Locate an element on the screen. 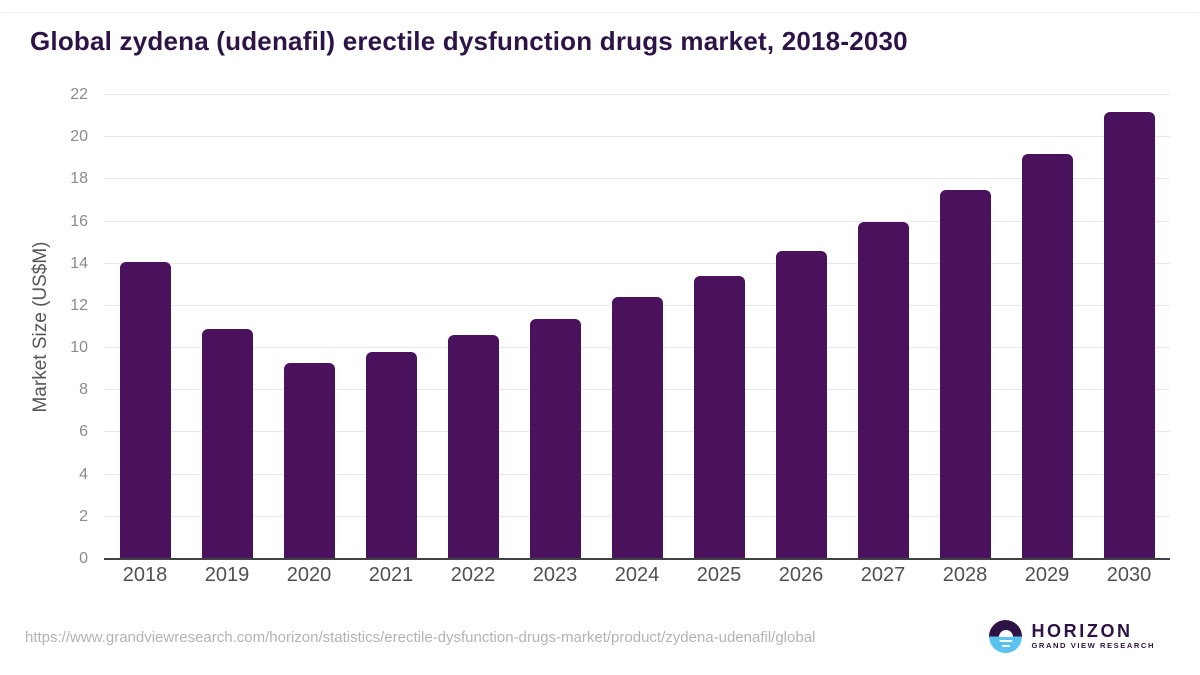 The image size is (1200, 675). card-top-edge is located at coordinates (600, 12).